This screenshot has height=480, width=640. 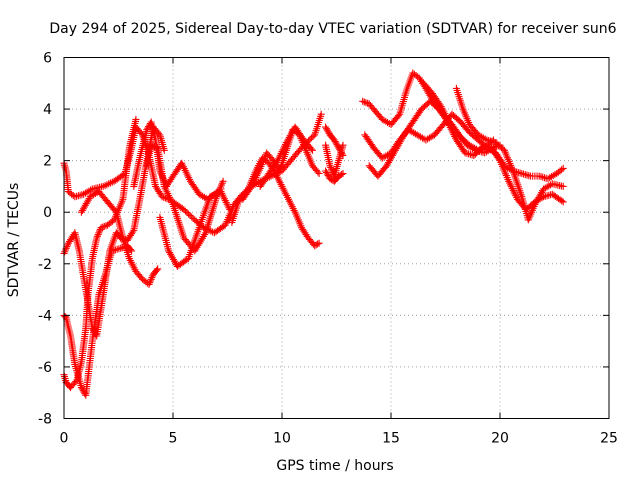 I want to click on y-tick-label: -4, so click(x=45, y=316).